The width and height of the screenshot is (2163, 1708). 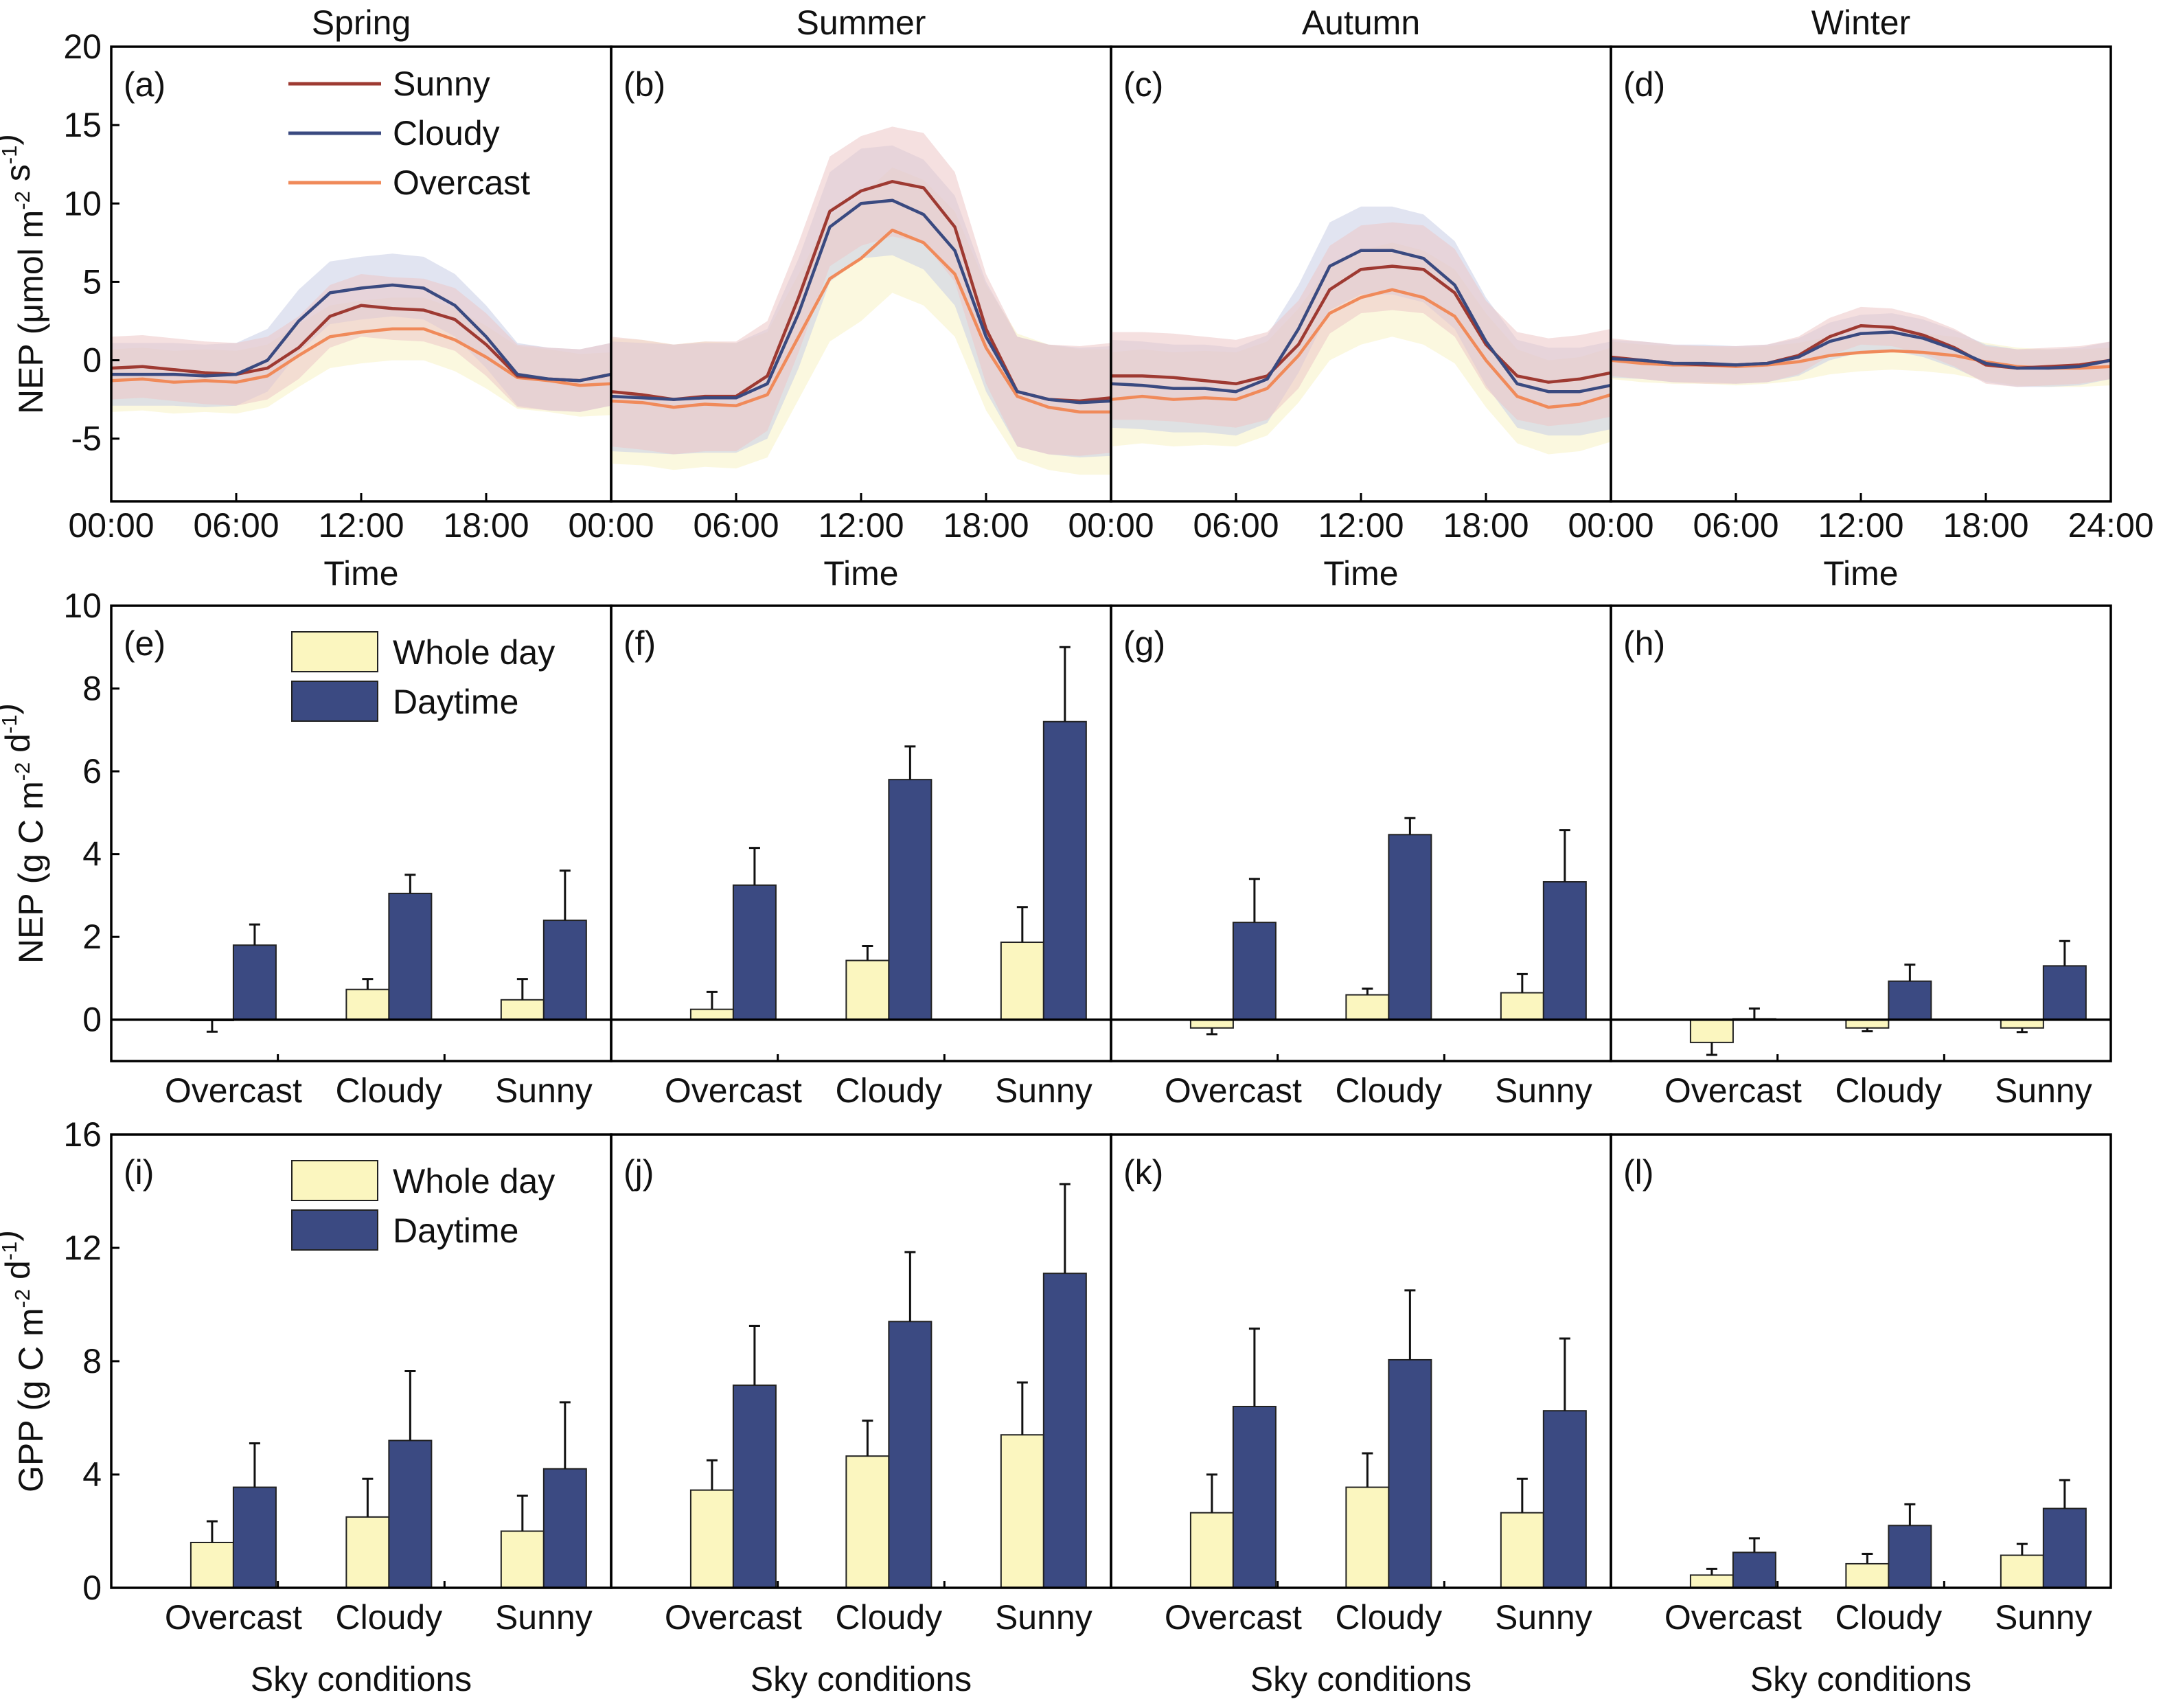 What do you see at coordinates (638, 1172) in the screenshot?
I see `panel-label: (j)` at bounding box center [638, 1172].